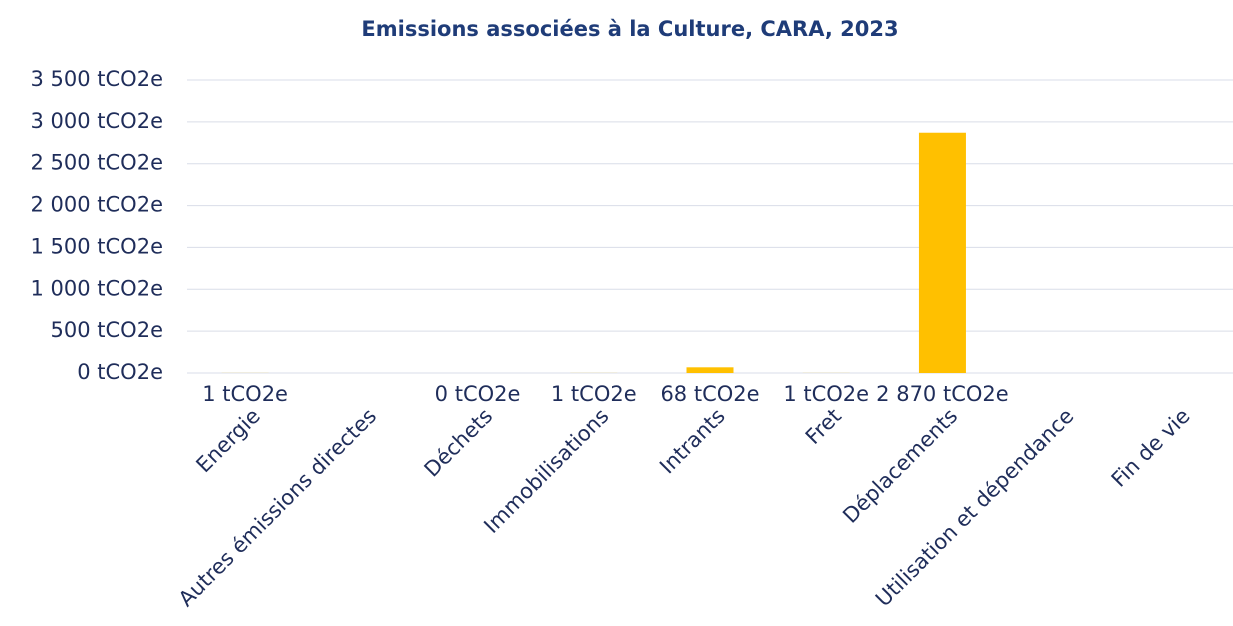 This screenshot has height=626, width=1233. I want to click on y-tick-label: 1 000 tCO2e, so click(96, 288).